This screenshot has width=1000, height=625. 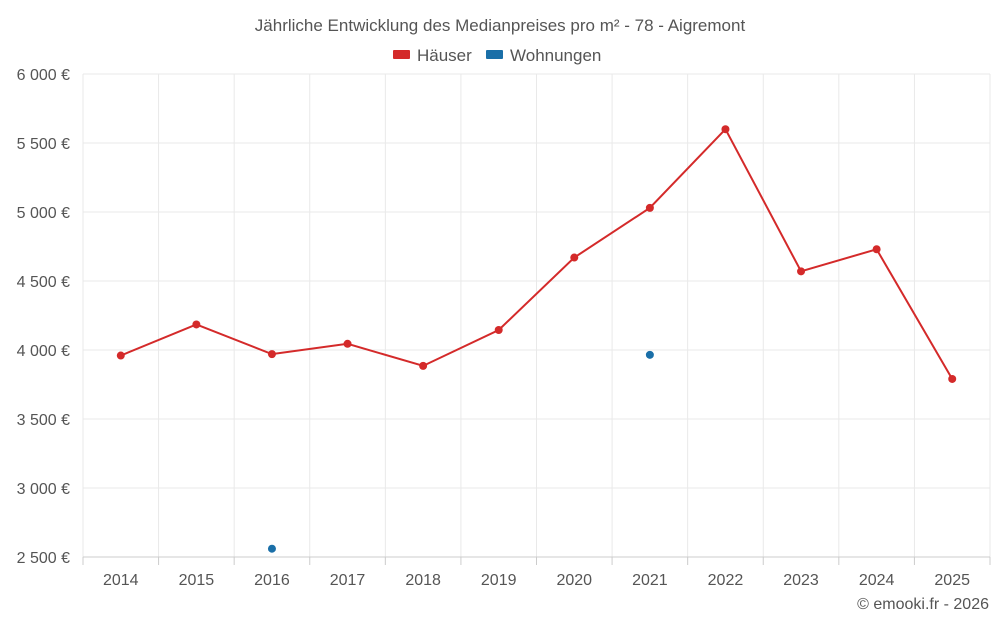 What do you see at coordinates (649, 207) in the screenshot?
I see `data-point-haeuser-2021` at bounding box center [649, 207].